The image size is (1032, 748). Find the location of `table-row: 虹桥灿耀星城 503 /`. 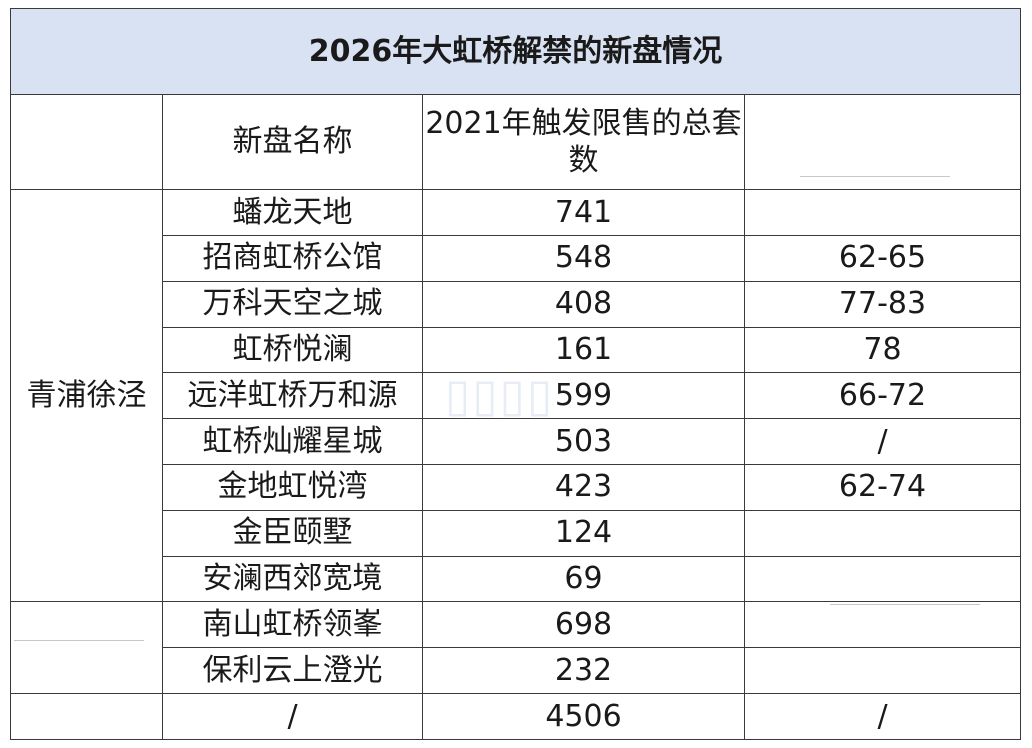

table-row: 虹桥灿耀星城 503 / is located at coordinates (516, 442).